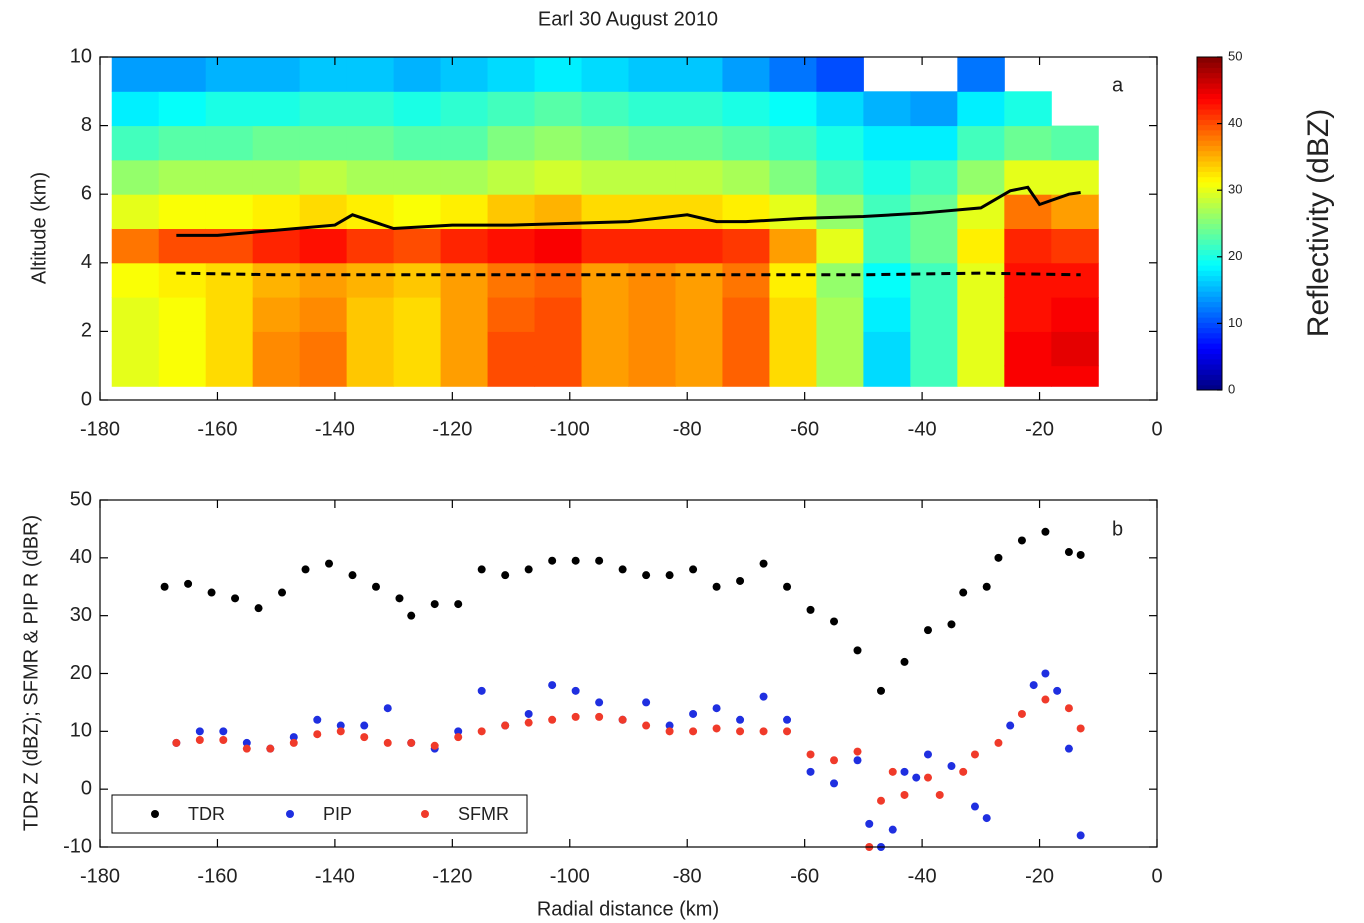 The height and width of the screenshot is (923, 1364). What do you see at coordinates (319, 814) in the screenshot?
I see `legend-box` at bounding box center [319, 814].